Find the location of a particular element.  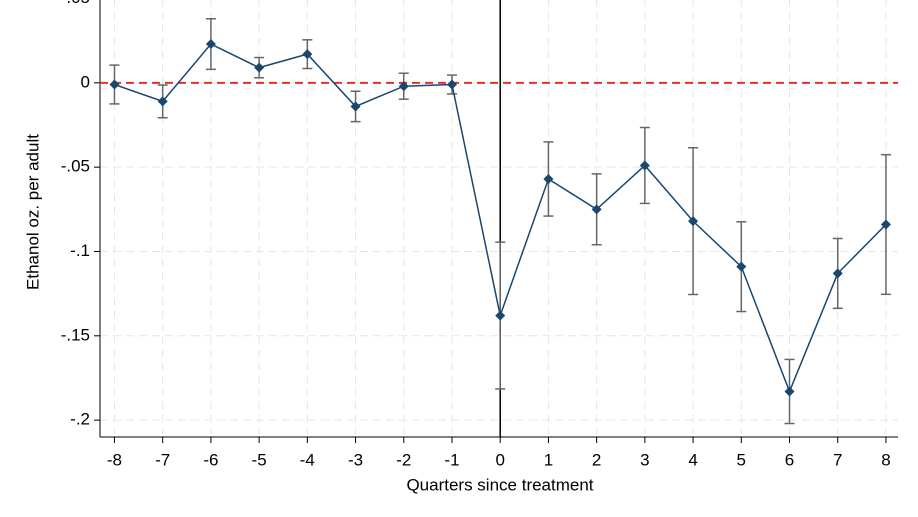

x-tick-label: -1 is located at coordinates (451, 459).